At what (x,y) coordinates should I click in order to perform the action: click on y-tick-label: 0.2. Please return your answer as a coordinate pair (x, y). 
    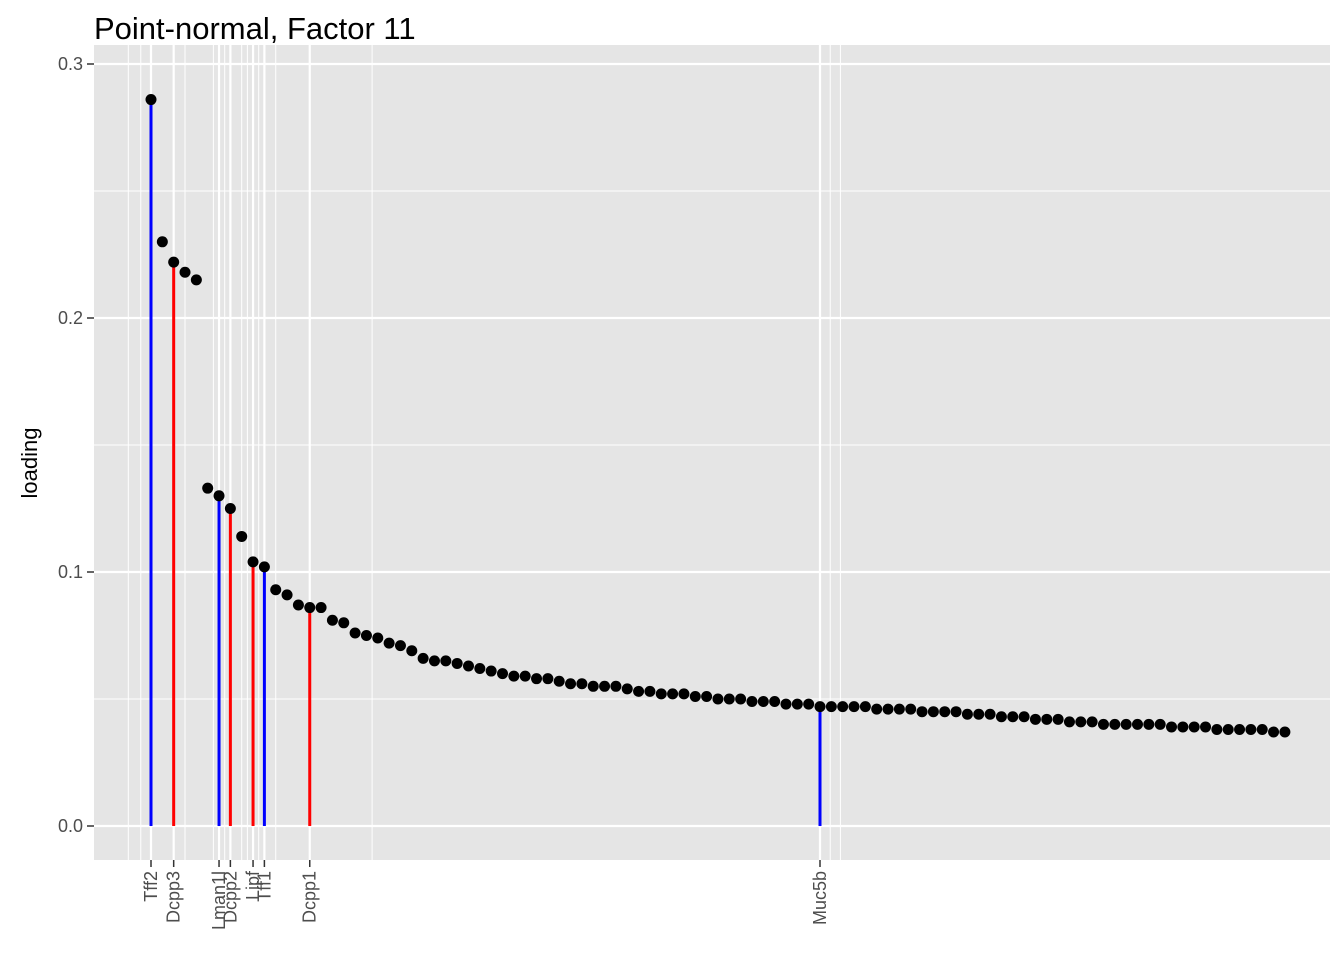
    Looking at the image, I should click on (70, 318).